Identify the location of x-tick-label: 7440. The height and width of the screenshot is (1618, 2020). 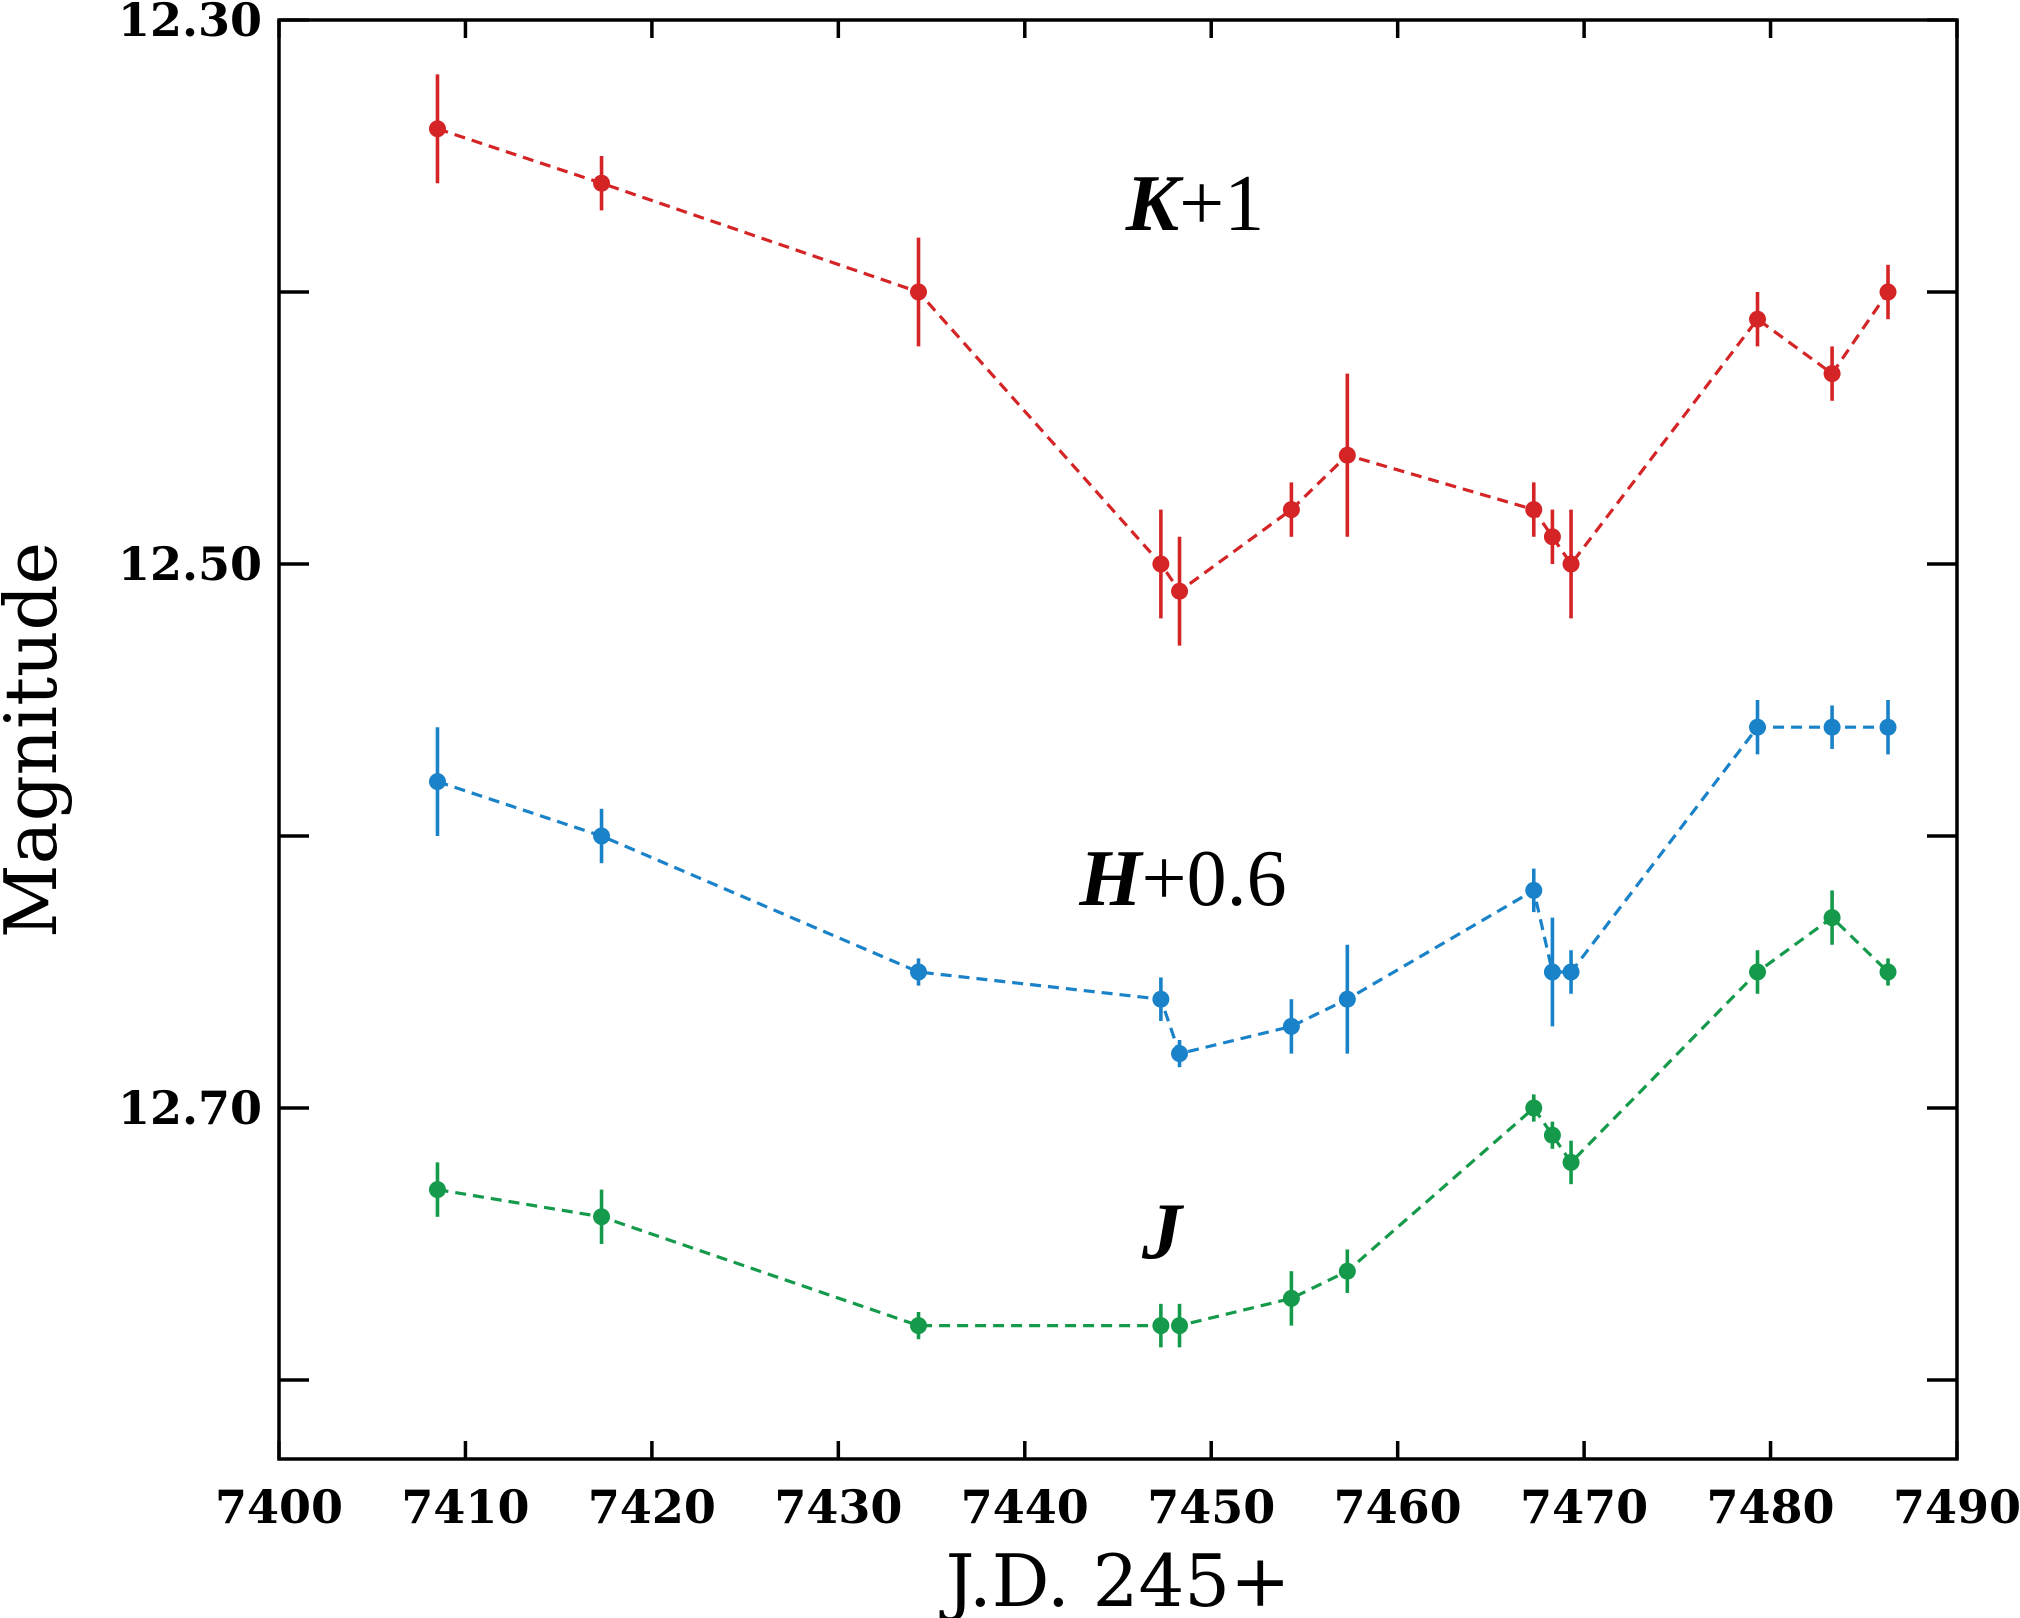
(1025, 1507).